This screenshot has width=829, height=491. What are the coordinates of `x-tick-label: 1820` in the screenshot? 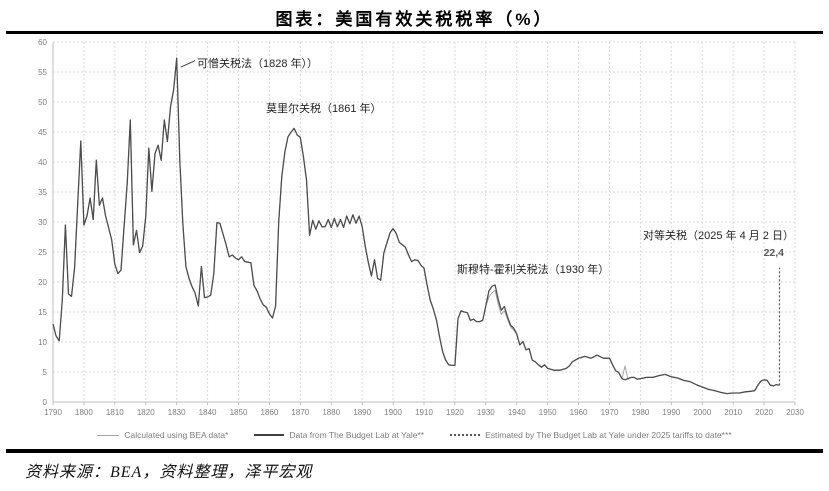 It's located at (146, 412).